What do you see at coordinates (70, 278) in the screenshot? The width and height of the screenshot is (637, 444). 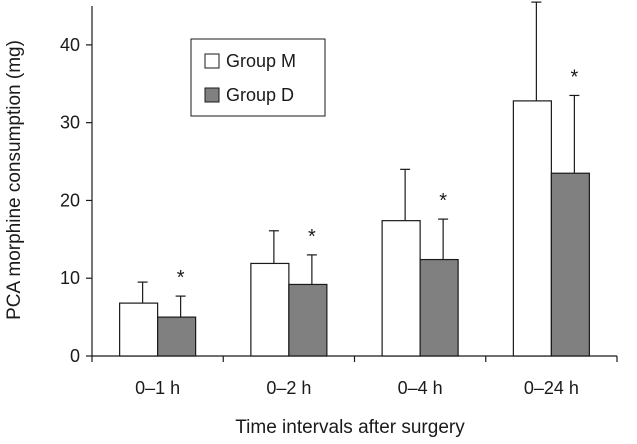 I see `y-tick-label: 10` at bounding box center [70, 278].